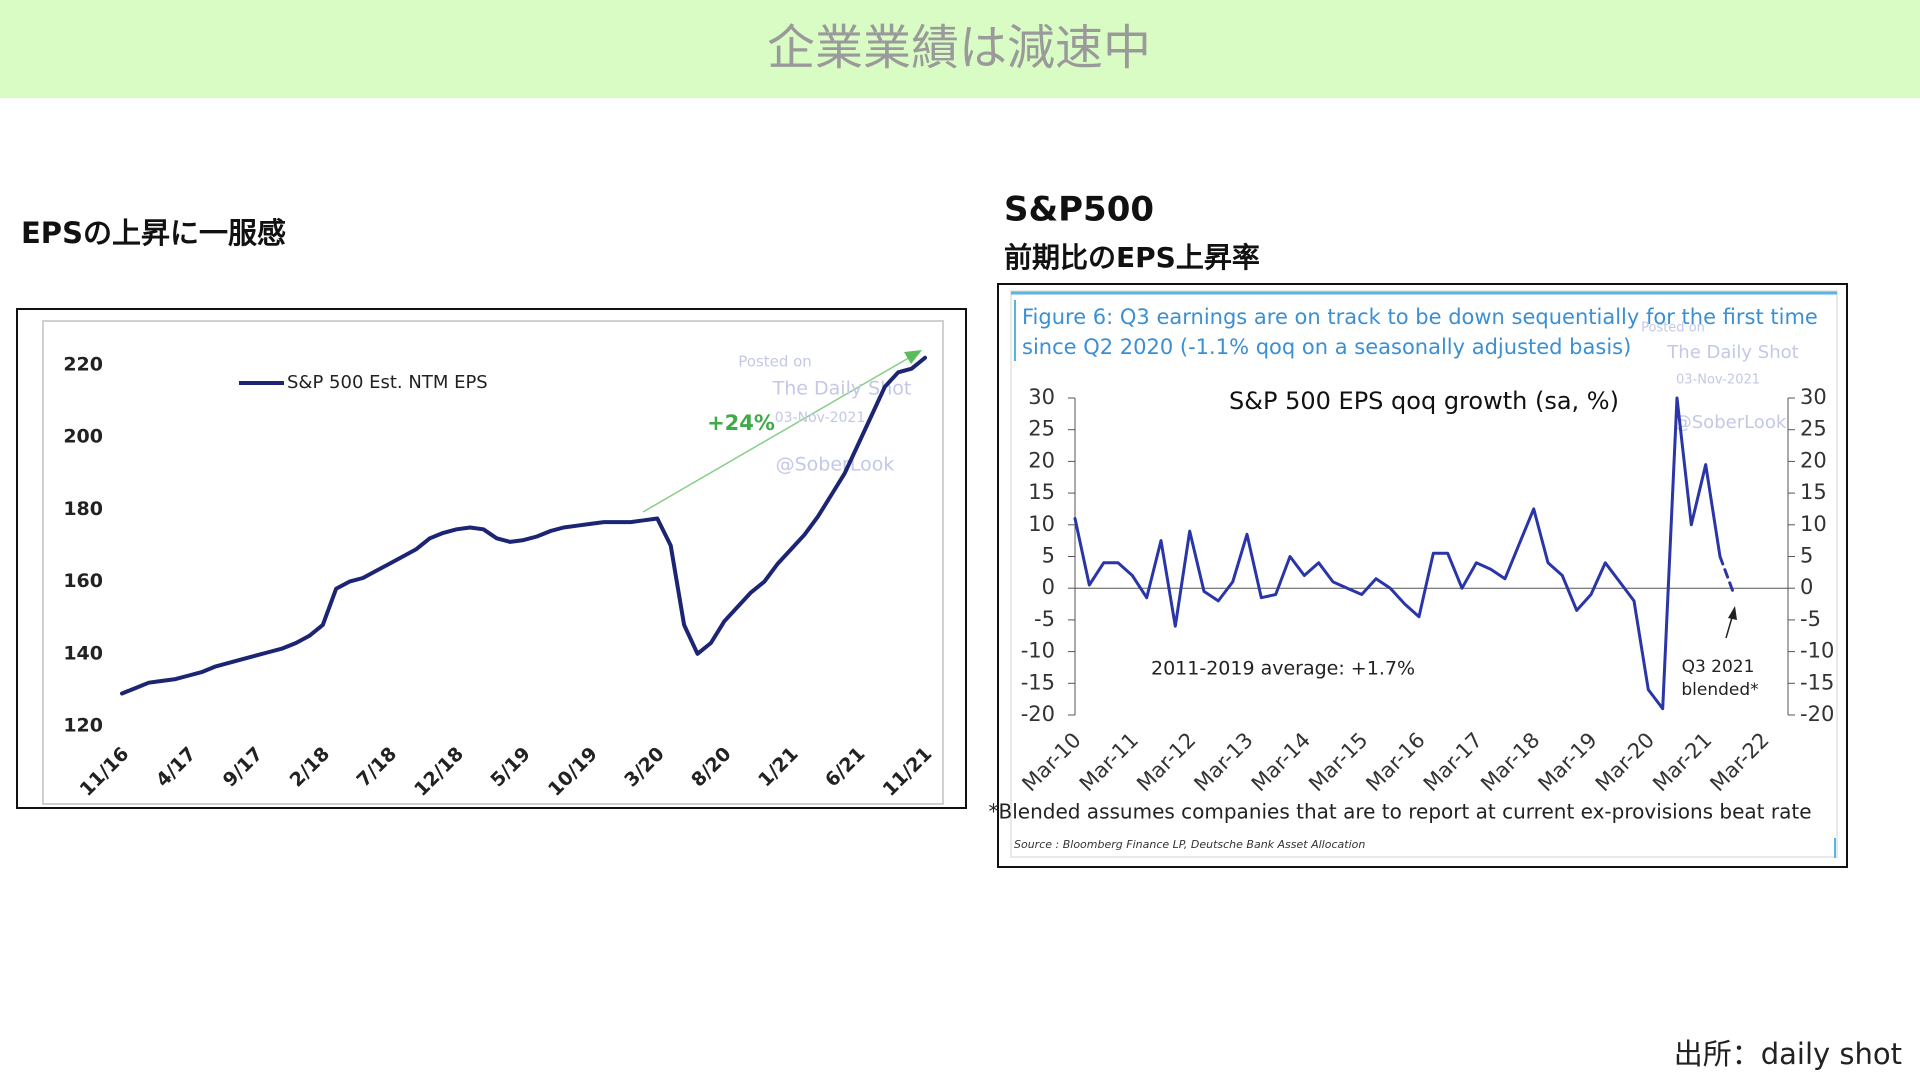 The image size is (1920, 1080). What do you see at coordinates (1283, 669) in the screenshot?
I see `annotation: 2011-2019 average: +1.7%` at bounding box center [1283, 669].